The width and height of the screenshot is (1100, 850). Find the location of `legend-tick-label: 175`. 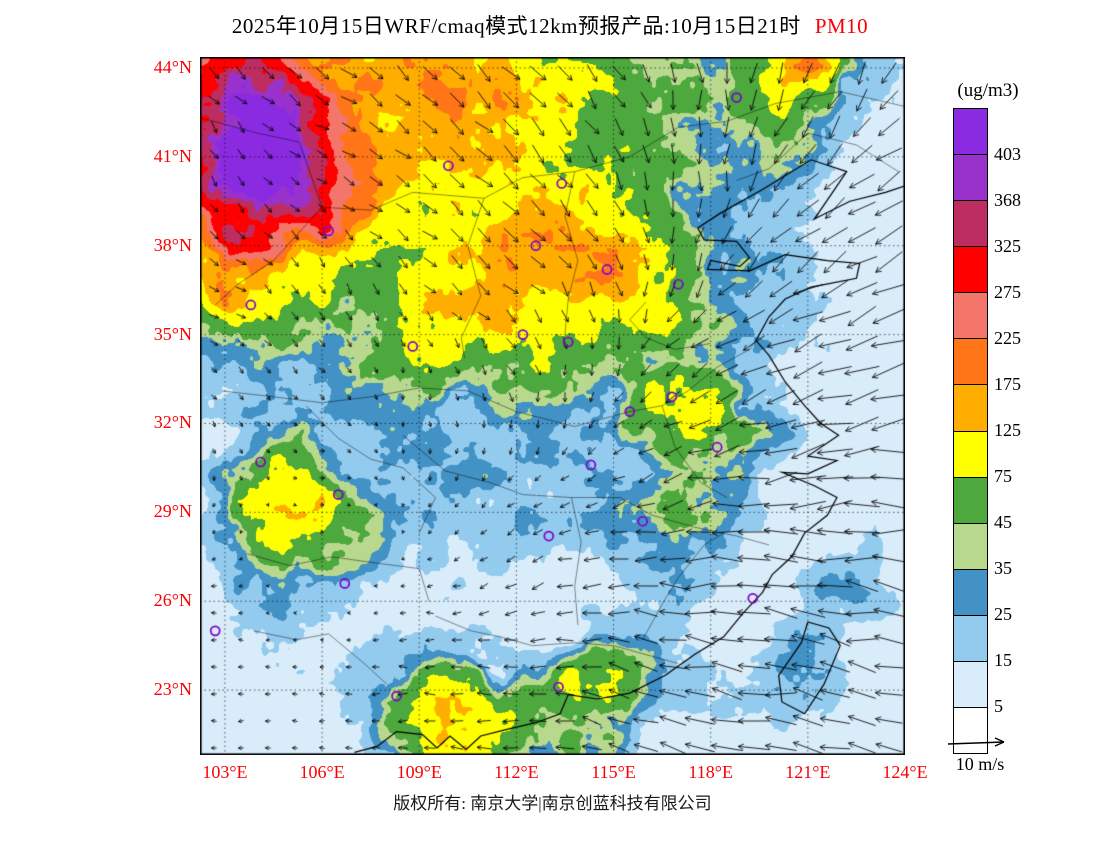

legend-tick-label: 175 is located at coordinates (1007, 384).